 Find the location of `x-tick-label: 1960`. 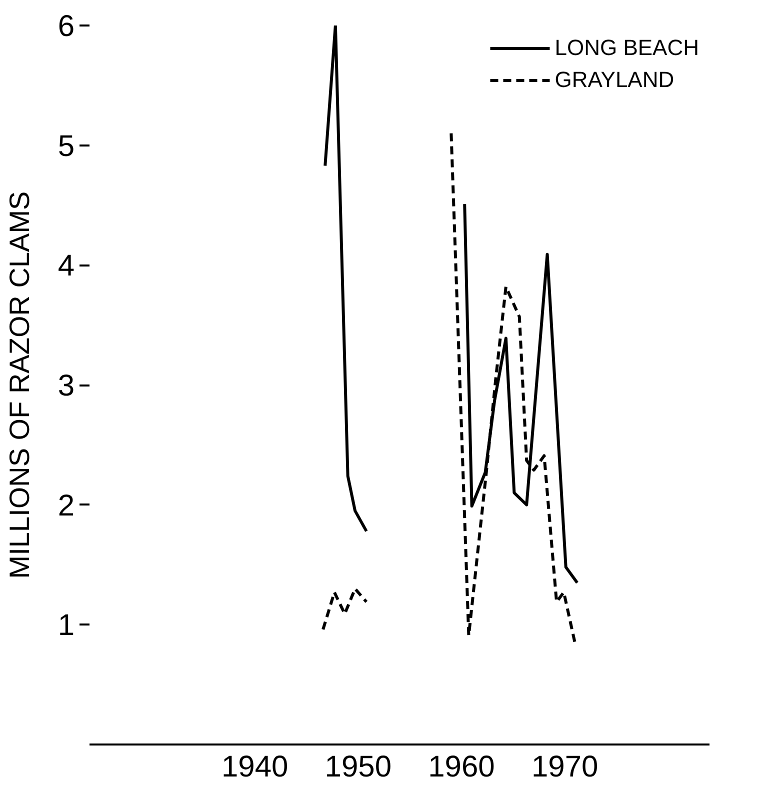

x-tick-label: 1960 is located at coordinates (461, 767).